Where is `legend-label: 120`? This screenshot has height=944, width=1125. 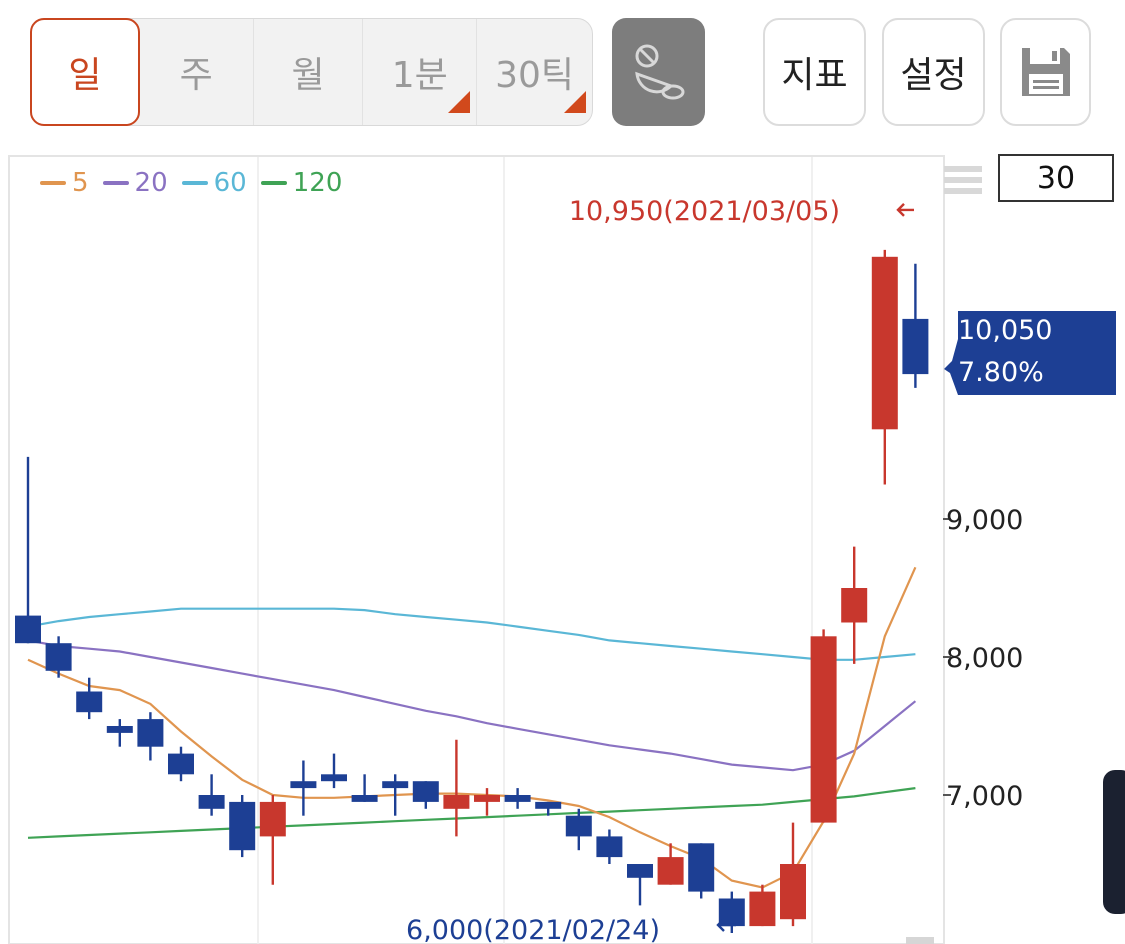
legend-label: 120 is located at coordinates (317, 183).